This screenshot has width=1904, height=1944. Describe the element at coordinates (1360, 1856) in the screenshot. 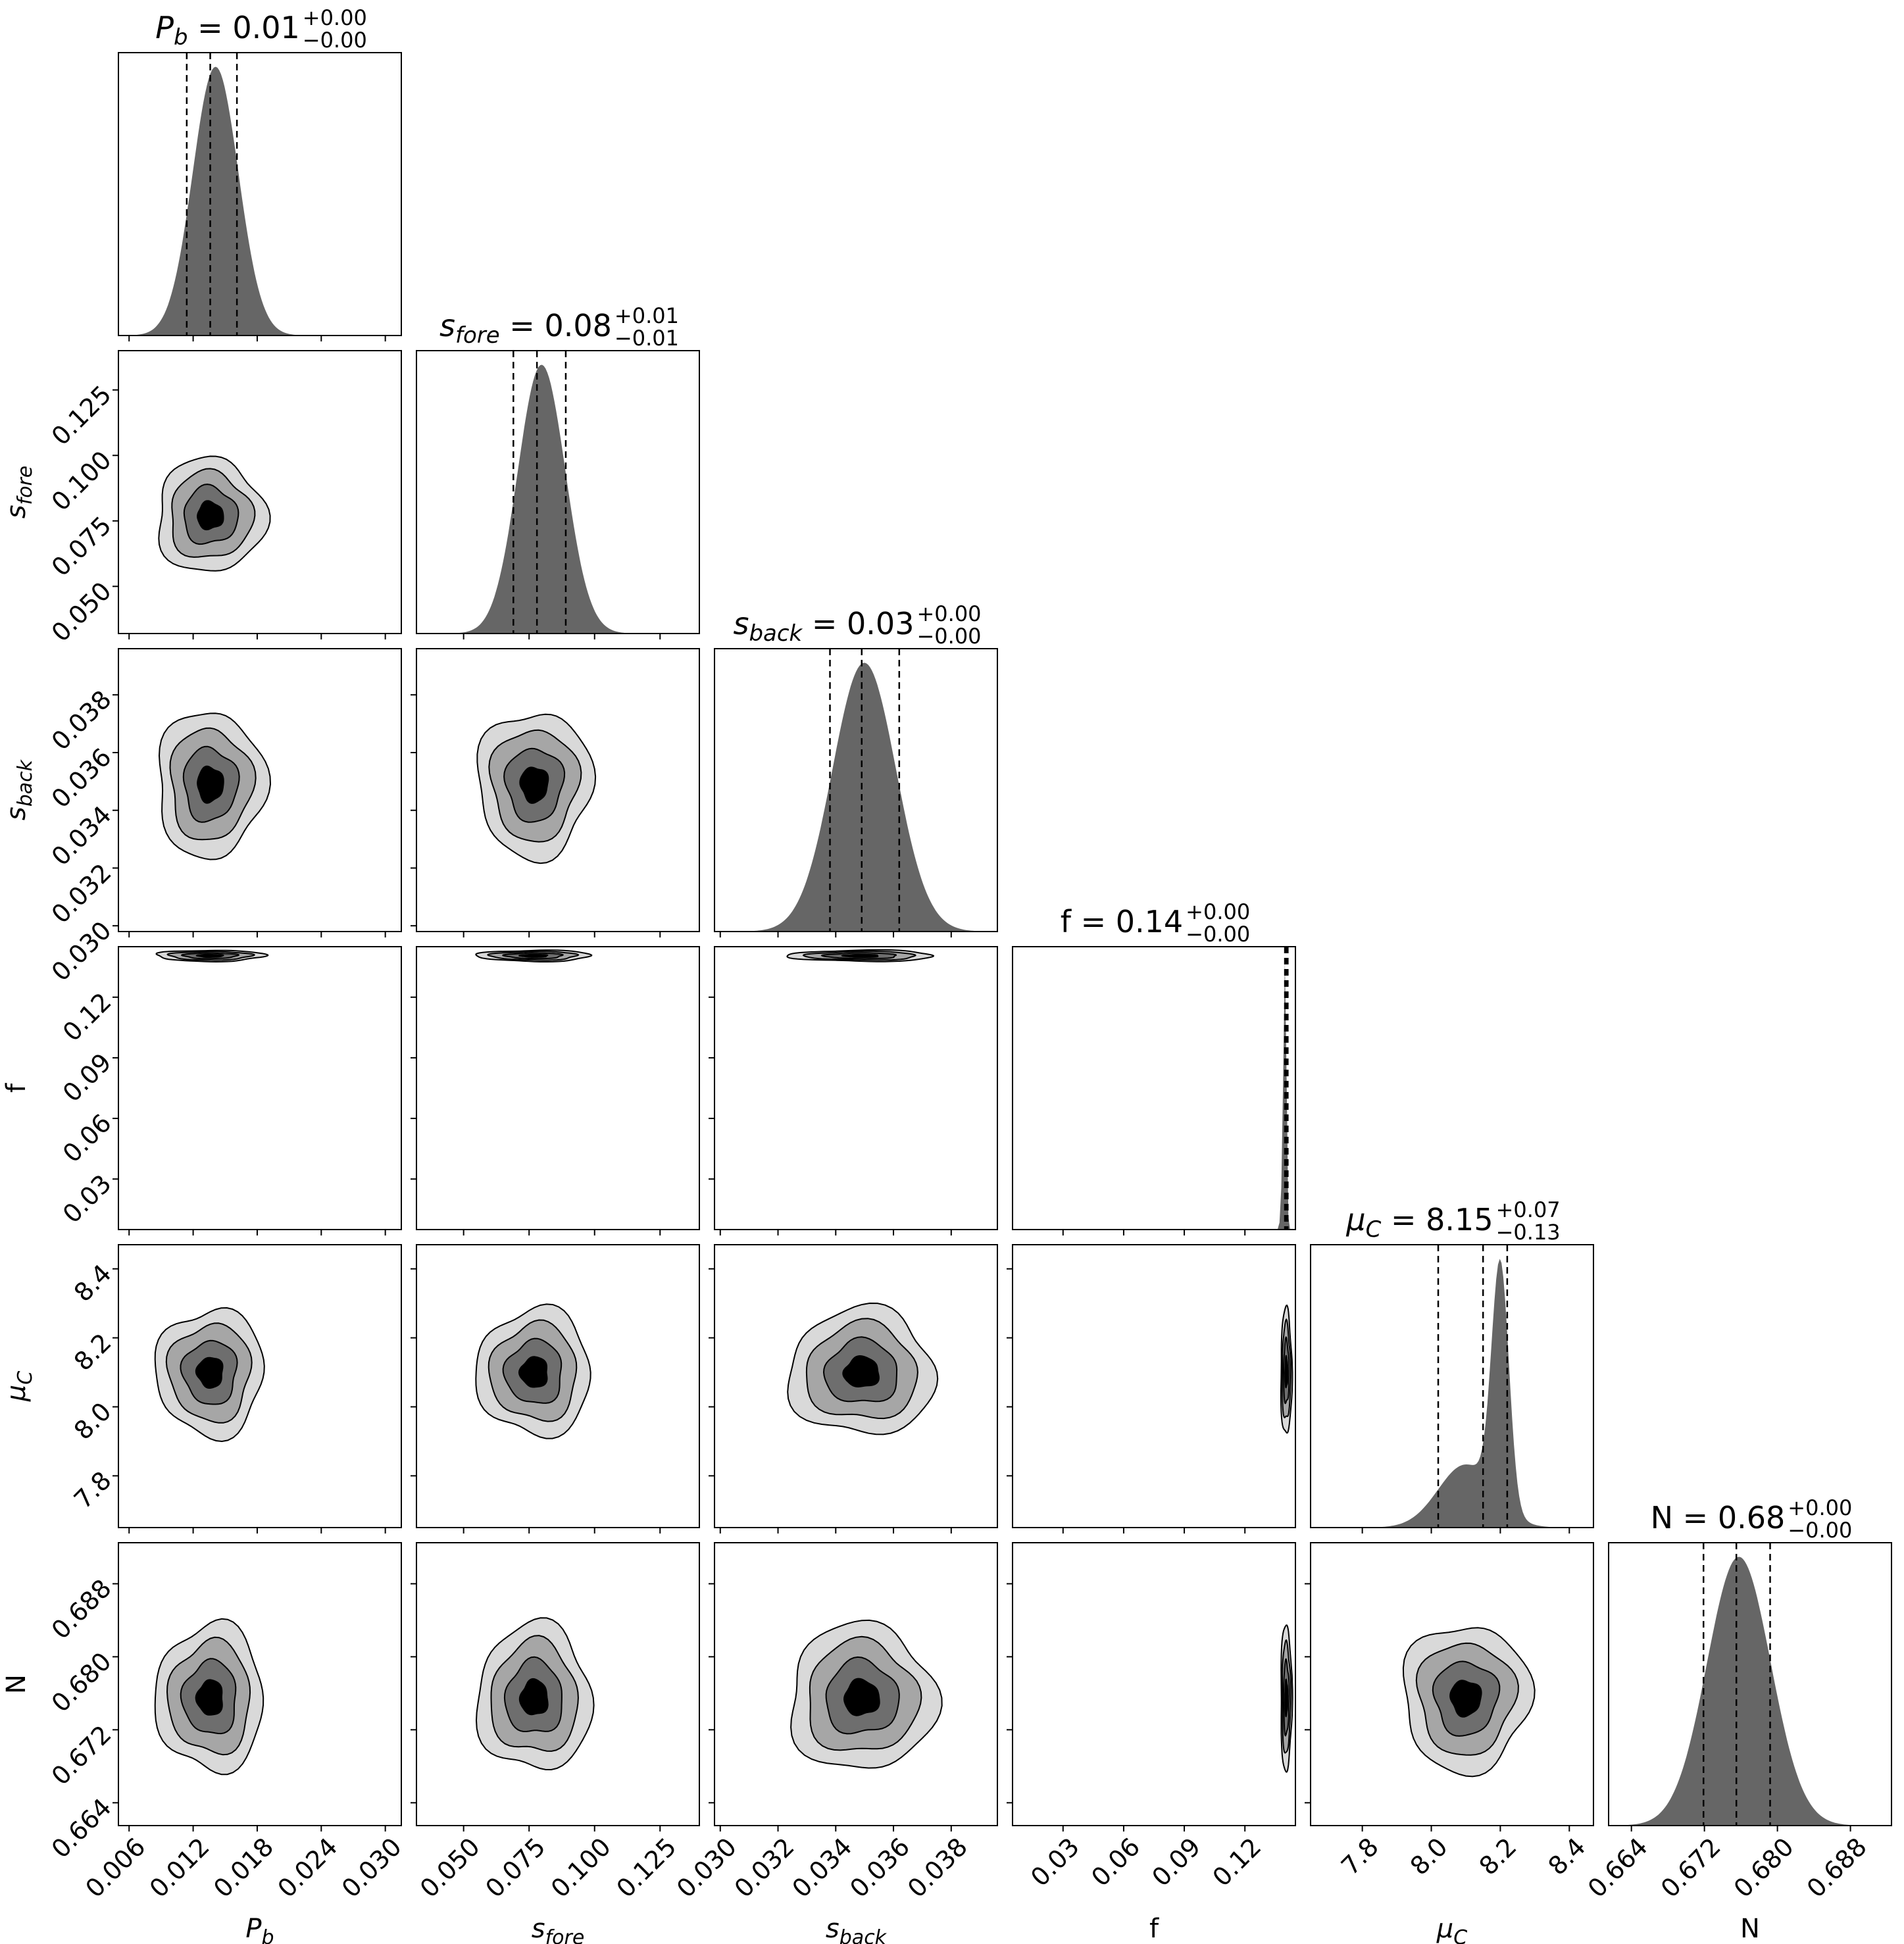

I see `x-tick-label: 7.8` at that location.